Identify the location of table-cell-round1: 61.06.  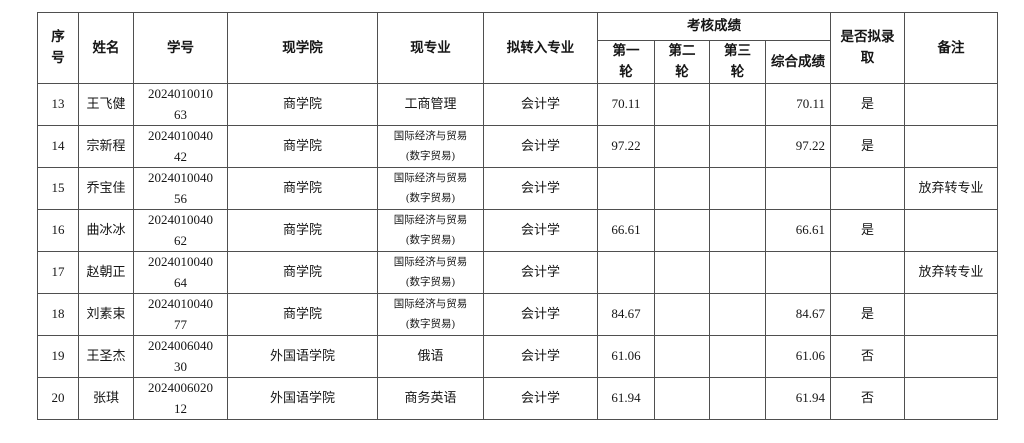
(626, 356).